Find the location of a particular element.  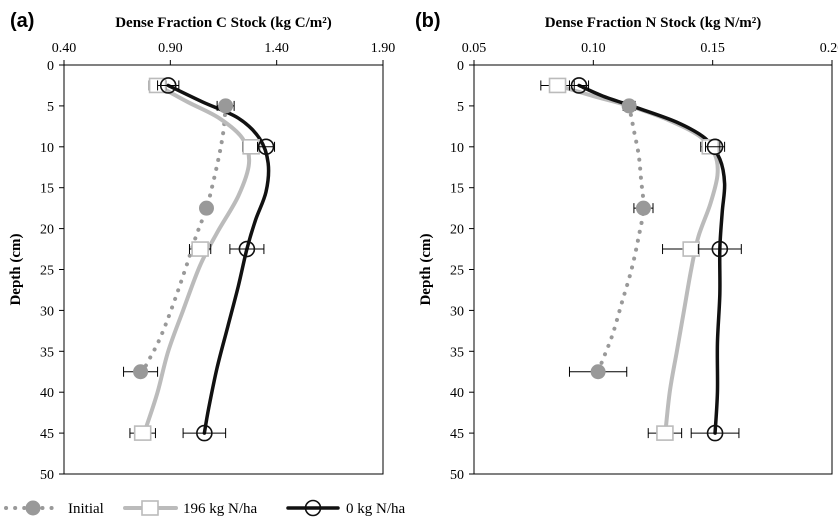

panel-label: (b) is located at coordinates (428, 21).